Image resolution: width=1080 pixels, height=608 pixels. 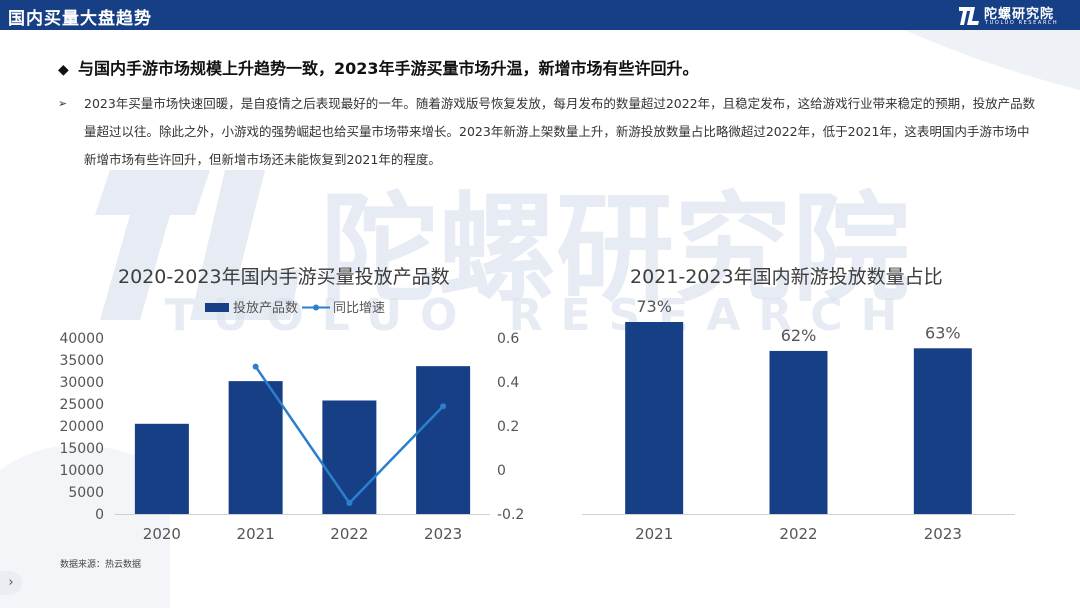 I want to click on y-right-tick-label: 0, so click(x=501, y=471).